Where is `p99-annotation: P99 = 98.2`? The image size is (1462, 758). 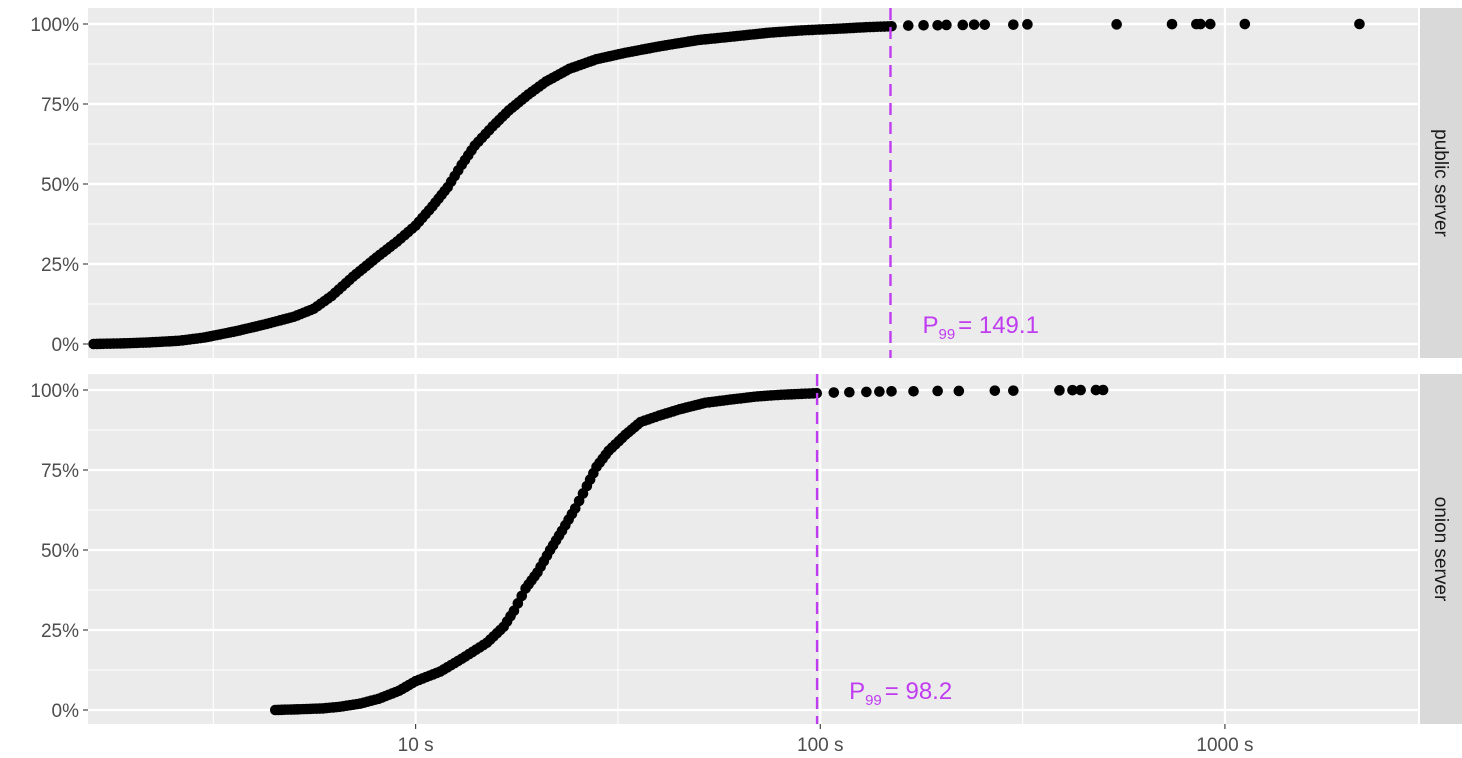 p99-annotation: P99 = 98.2 is located at coordinates (900, 693).